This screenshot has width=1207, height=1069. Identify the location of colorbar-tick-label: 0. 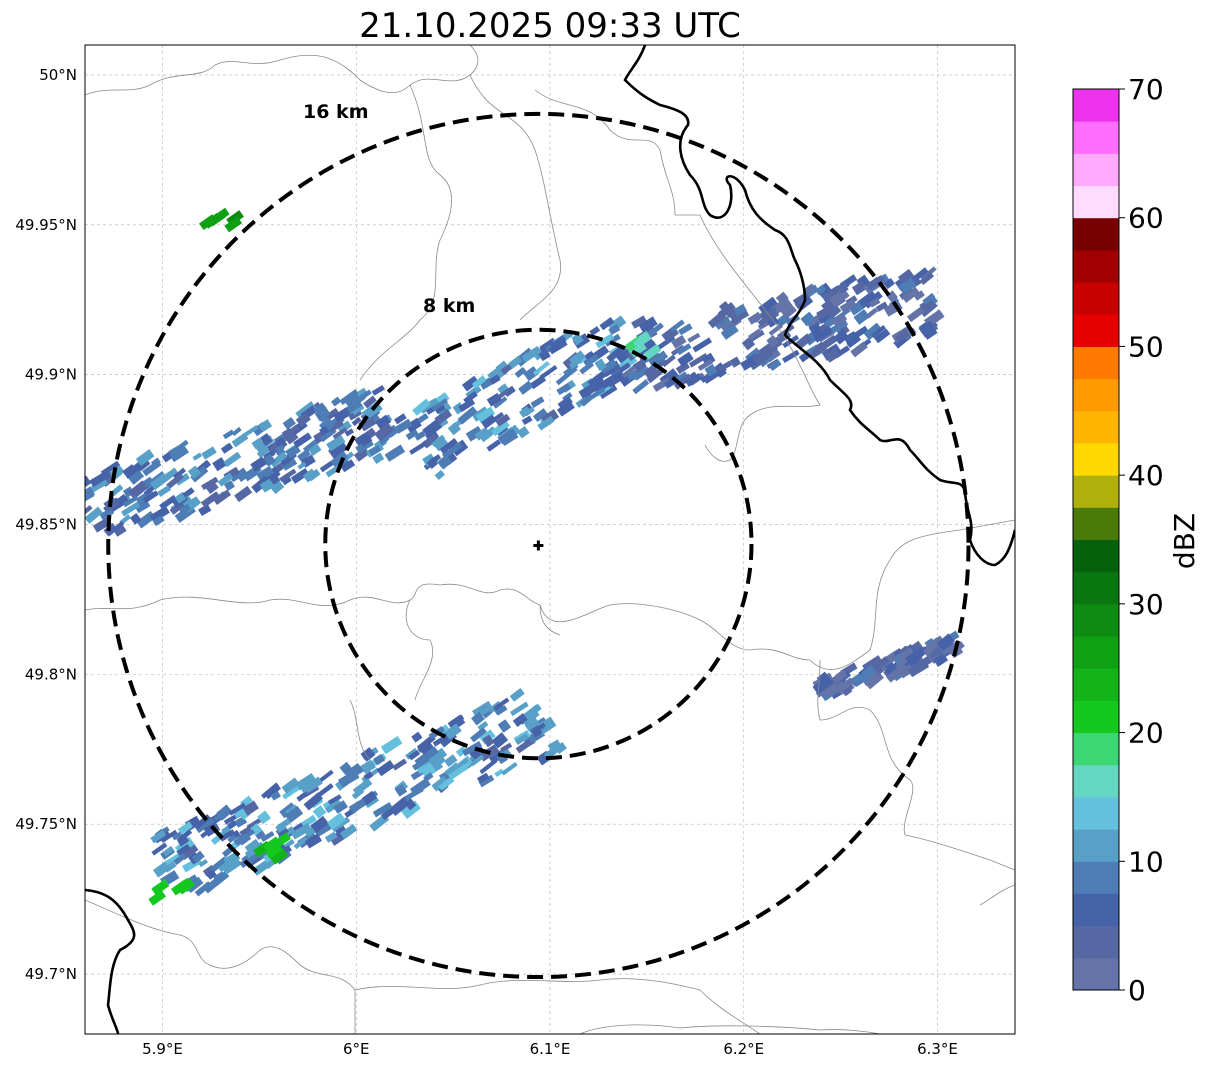
(1137, 990).